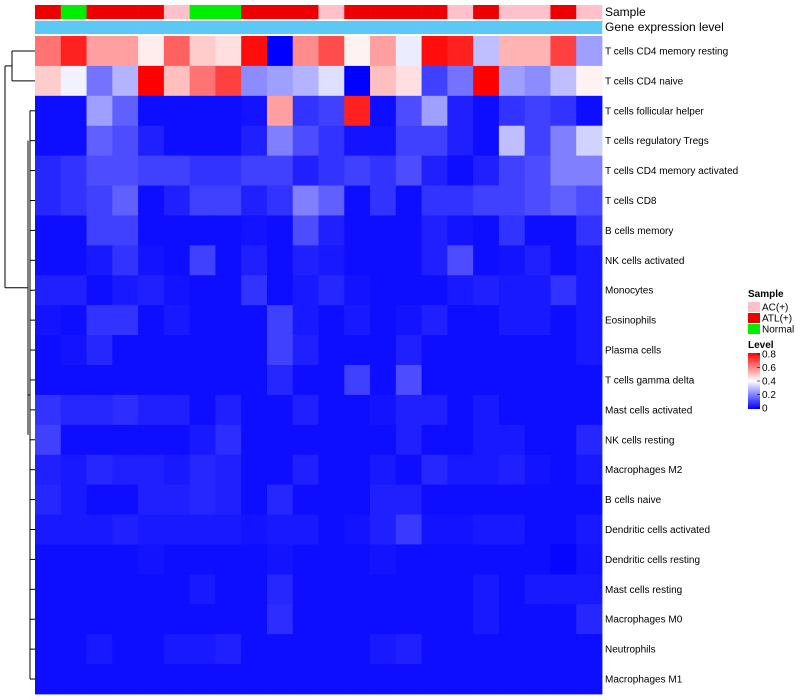  Describe the element at coordinates (629, 291) in the screenshot. I see `row-label: Monocytes` at that location.